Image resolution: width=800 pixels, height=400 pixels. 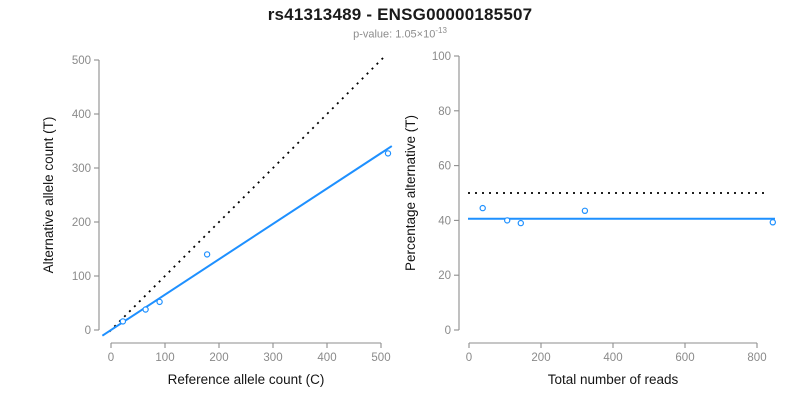 What do you see at coordinates (164, 358) in the screenshot?
I see `x-tick-label: 100` at bounding box center [164, 358].